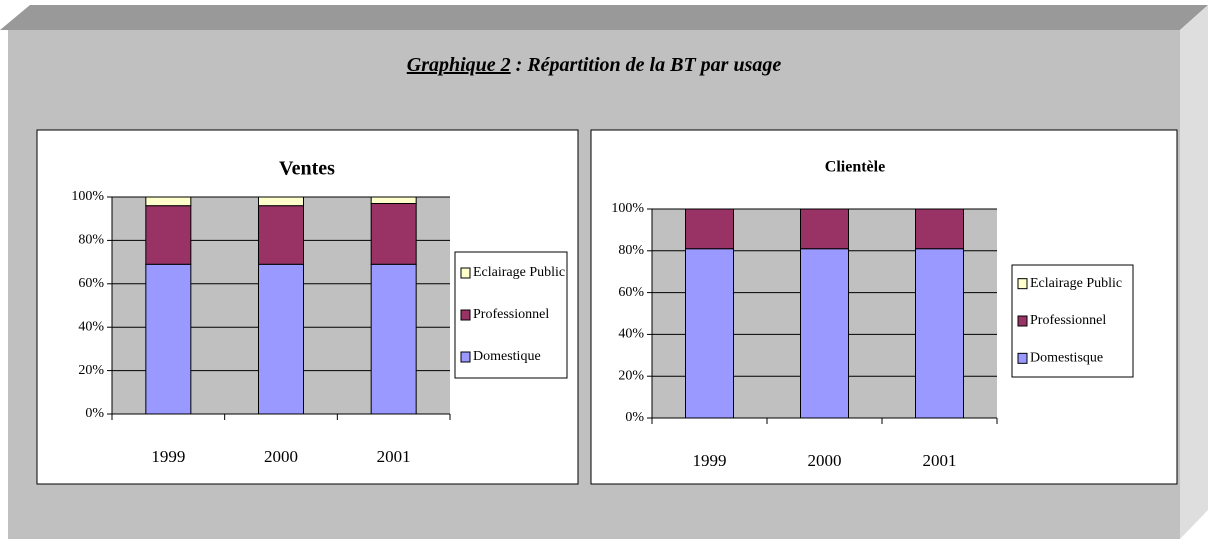 This screenshot has width=1208, height=539. I want to click on chart-title: Ventes, so click(307, 169).